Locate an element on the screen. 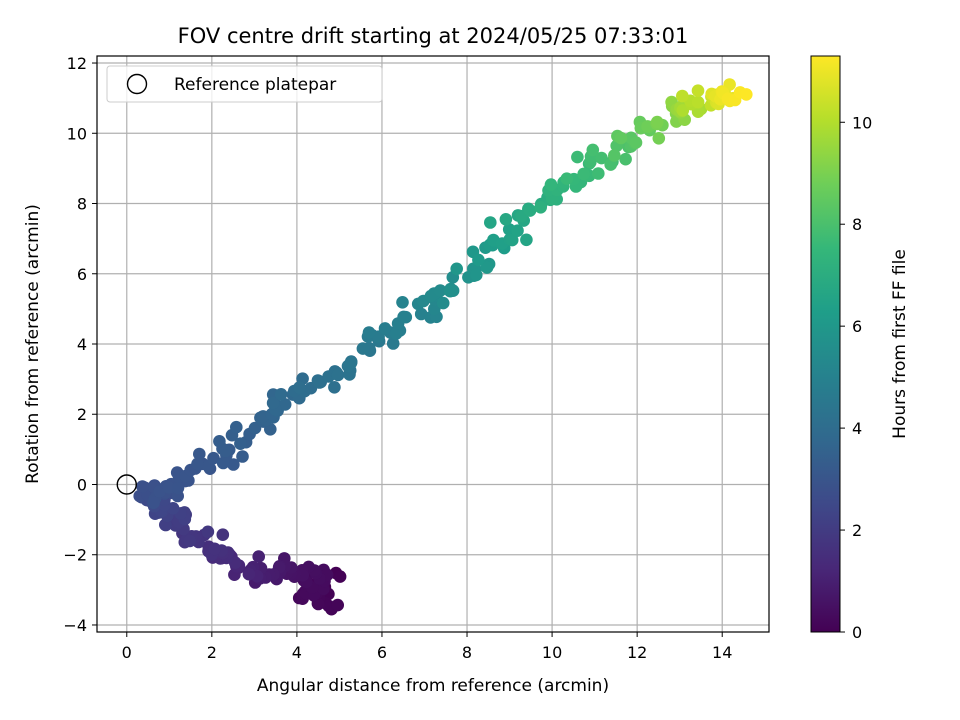 This screenshot has width=960, height=720. x-tick-label: 12 is located at coordinates (637, 652).